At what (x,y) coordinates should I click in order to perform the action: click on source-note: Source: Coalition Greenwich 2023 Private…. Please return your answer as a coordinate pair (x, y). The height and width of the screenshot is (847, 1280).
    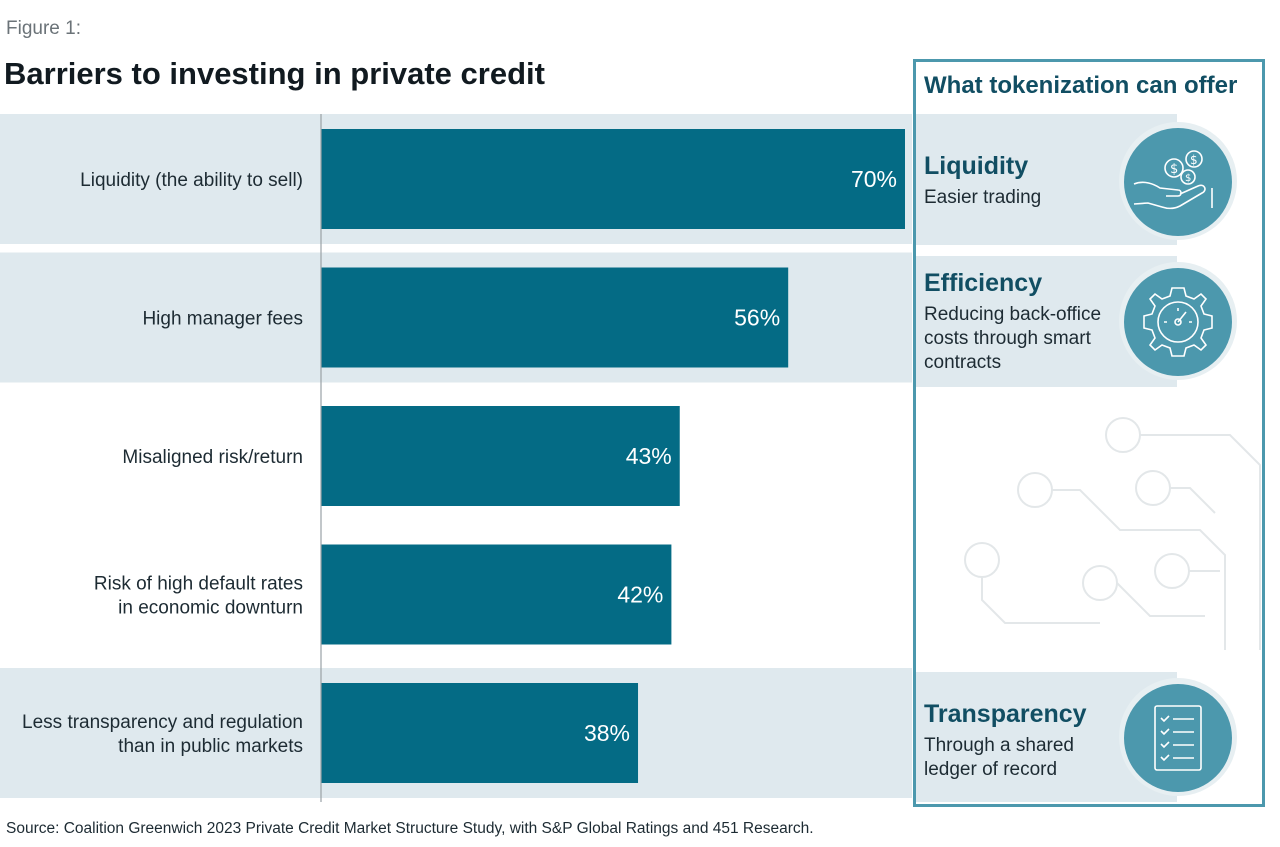
    Looking at the image, I should click on (410, 828).